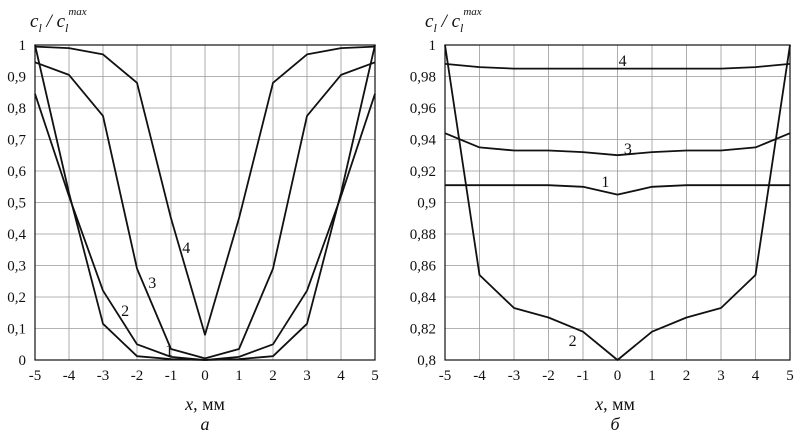 This screenshot has height=439, width=807. I want to click on panel-b-label: б, so click(615, 424).